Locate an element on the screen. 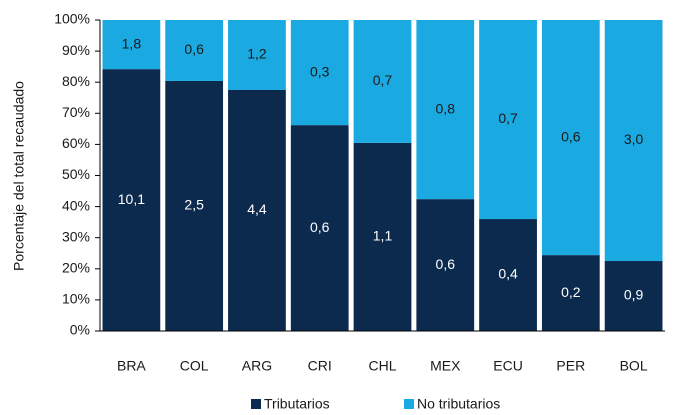 The image size is (680, 415). data-label: 0,4 is located at coordinates (508, 274).